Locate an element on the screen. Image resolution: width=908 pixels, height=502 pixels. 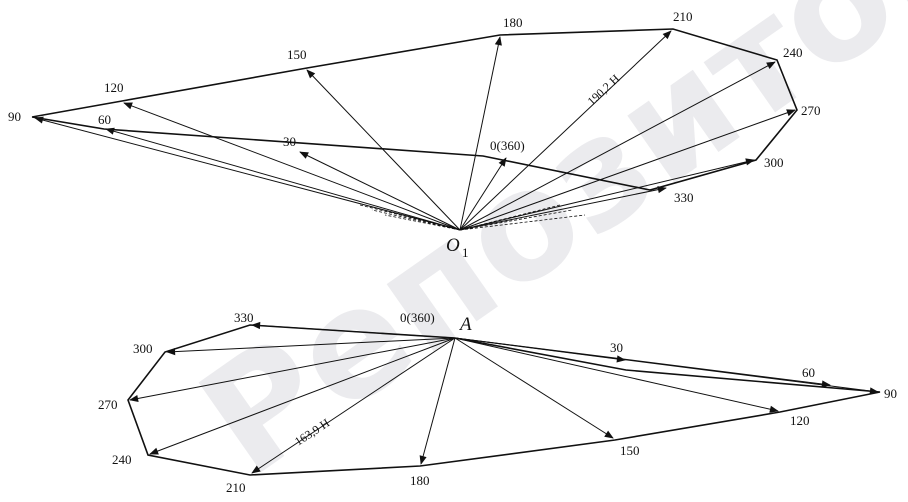
lower-label-270: 270 is located at coordinates (108, 404).